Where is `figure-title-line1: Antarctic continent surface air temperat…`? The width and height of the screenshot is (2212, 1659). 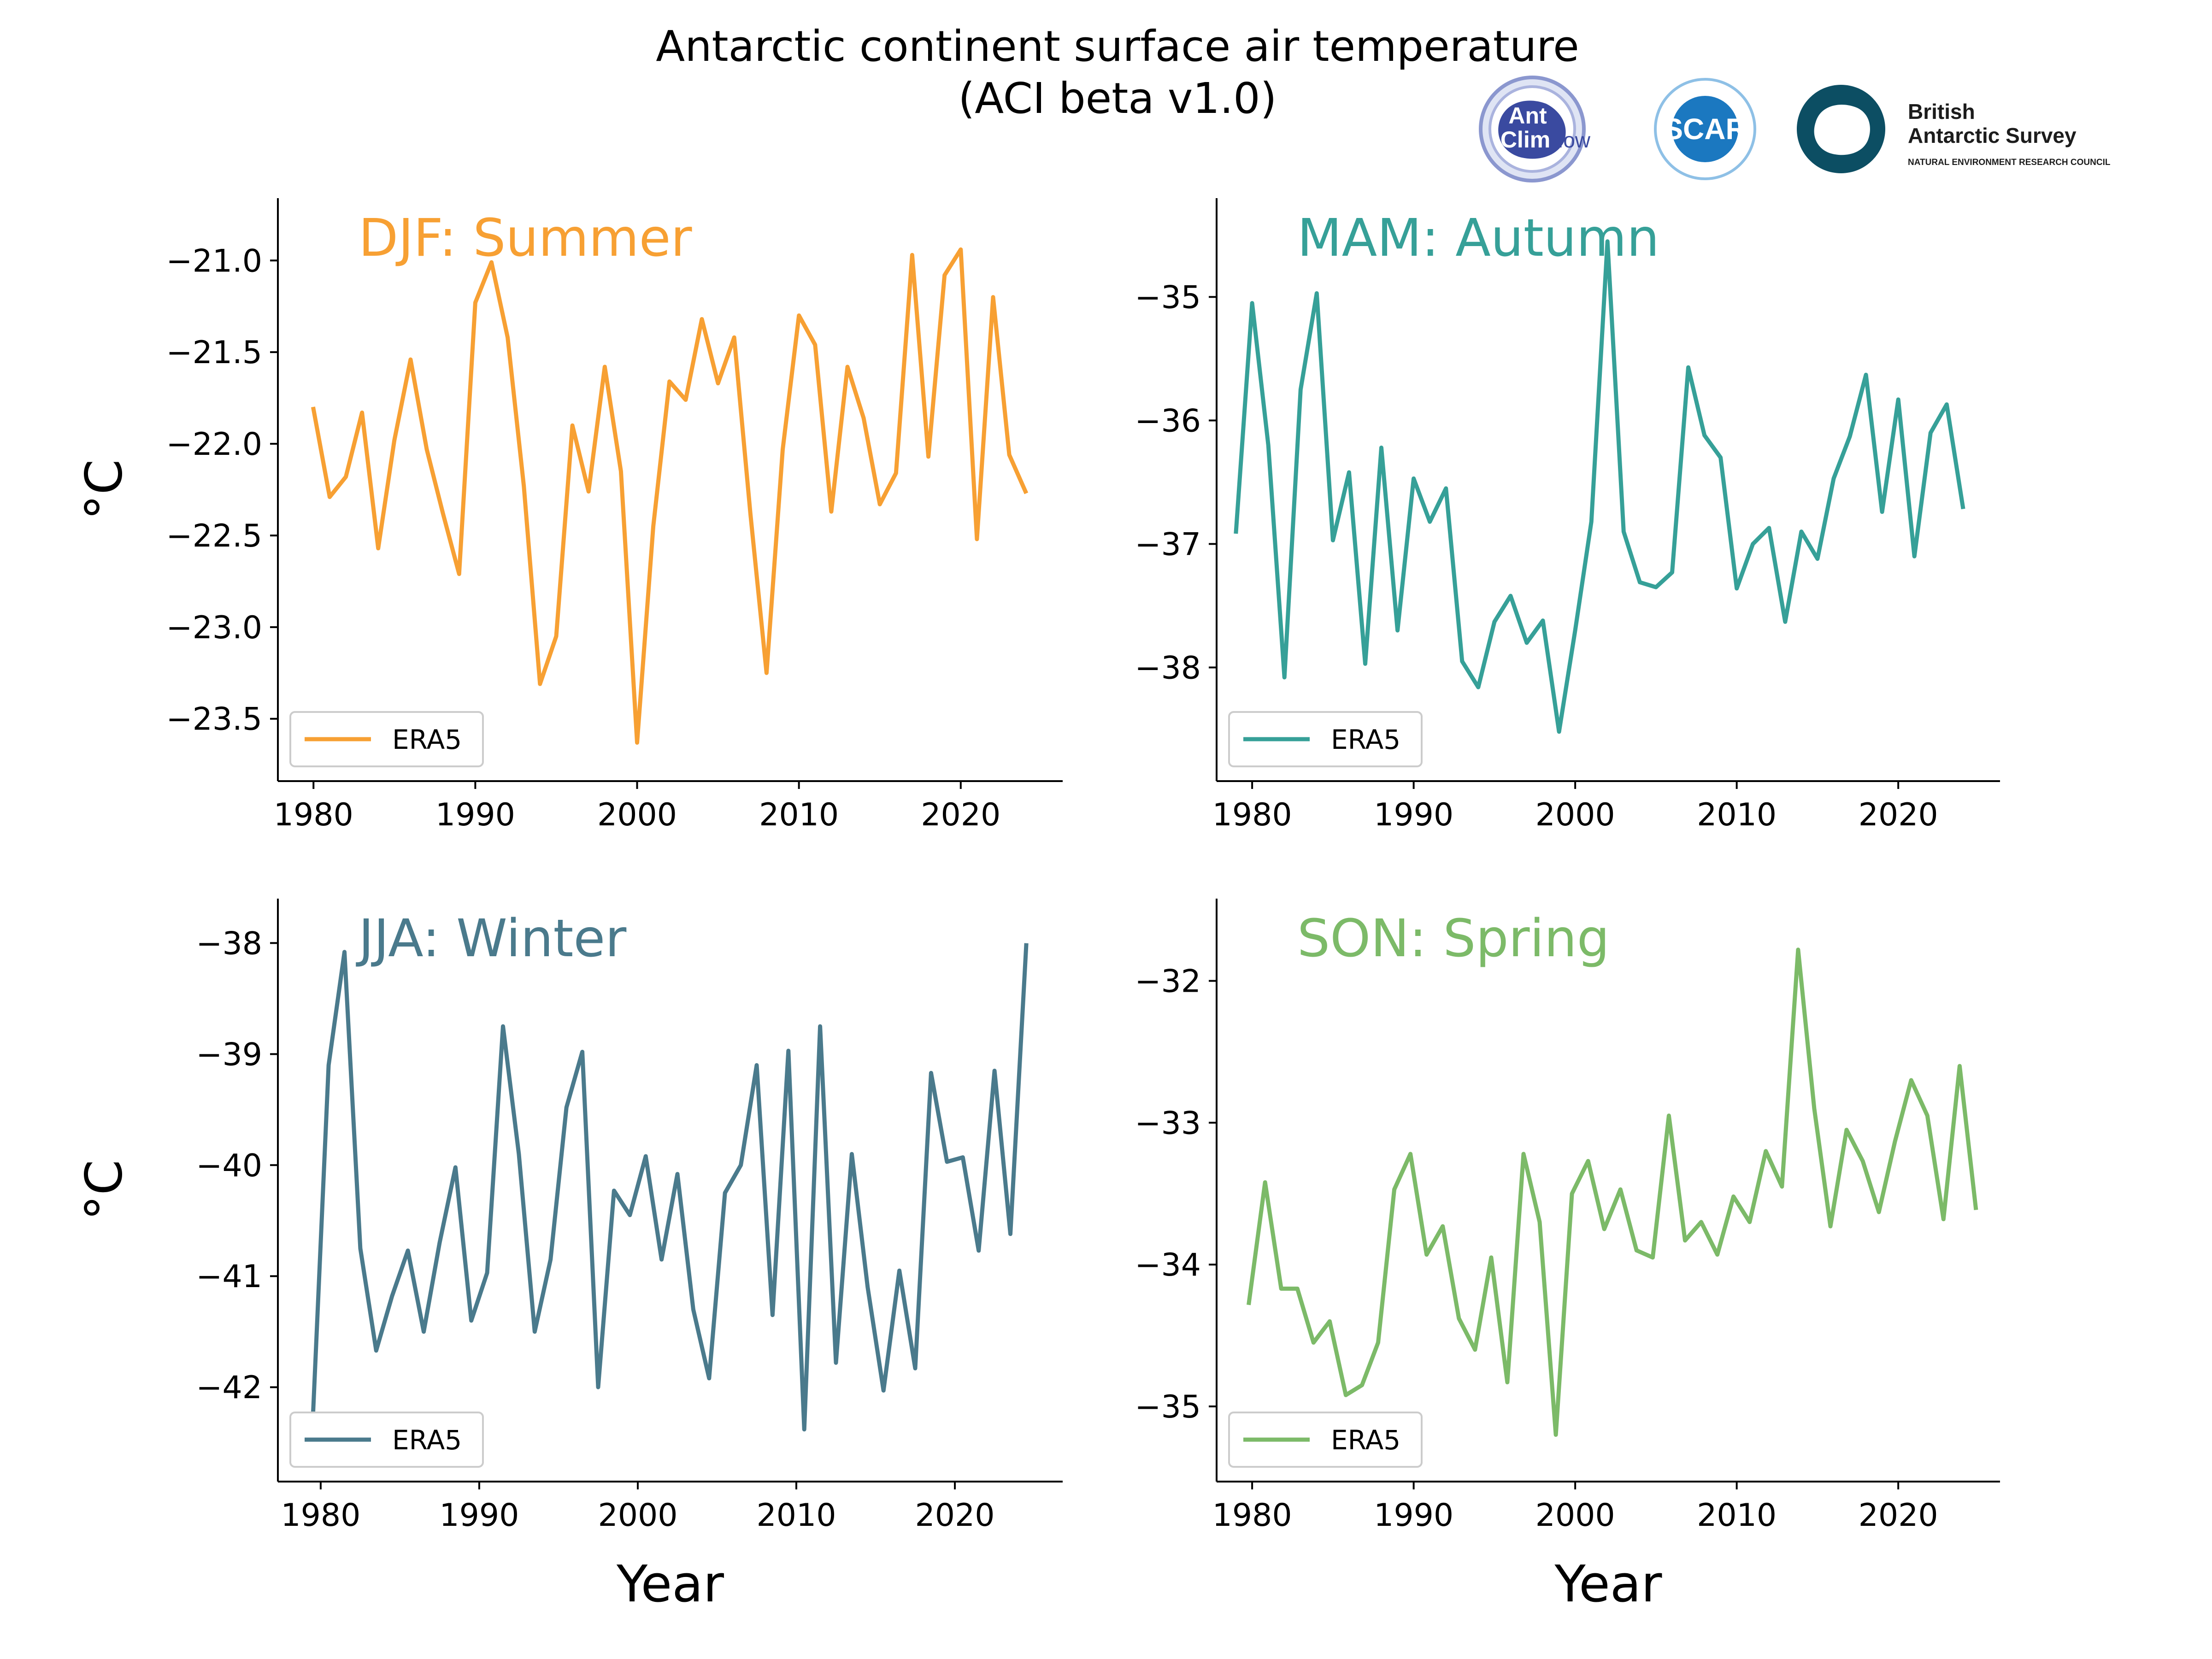
figure-title-line1: Antarctic continent surface air temperat… is located at coordinates (1117, 46).